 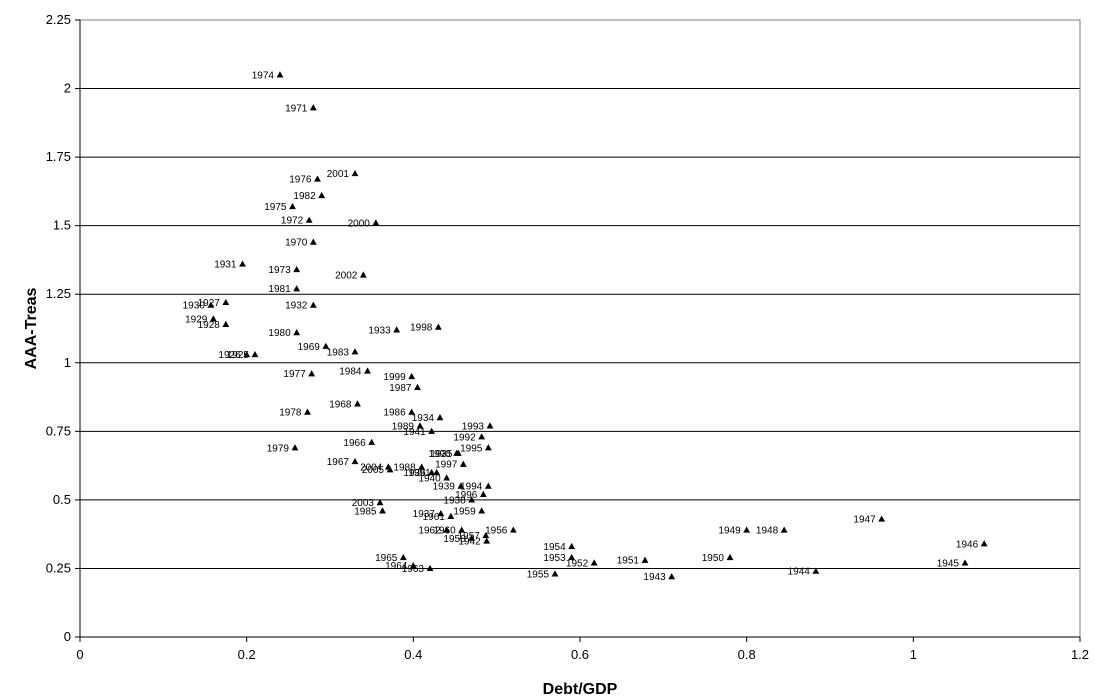 What do you see at coordinates (296, 108) in the screenshot?
I see `data-point-label: 1971` at bounding box center [296, 108].